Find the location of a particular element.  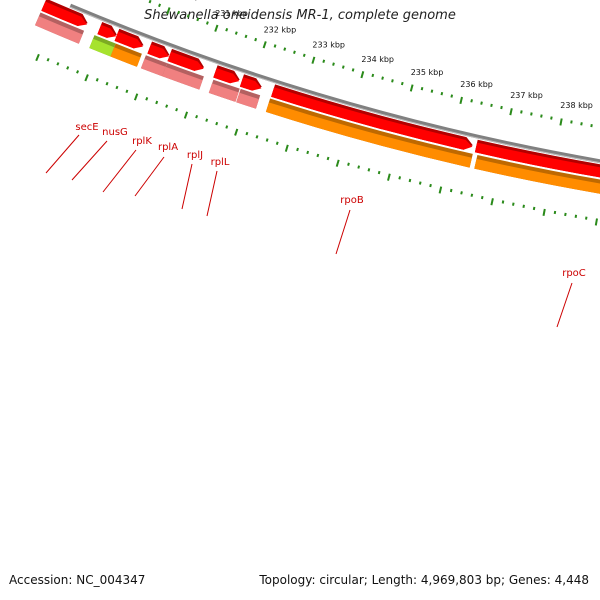

kbp-label: 238 kbp is located at coordinates (576, 105).